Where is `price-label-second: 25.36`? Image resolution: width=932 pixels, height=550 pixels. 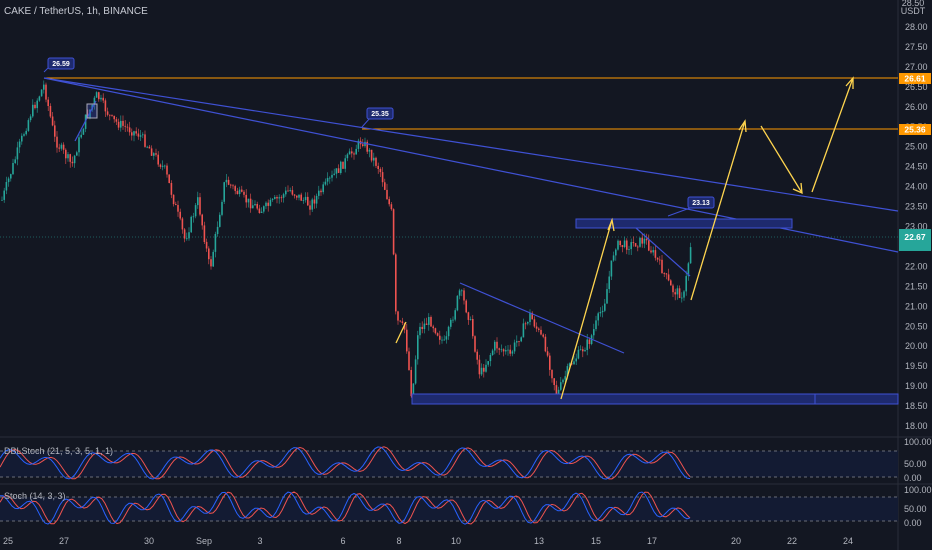
price-label-second: 25.36 is located at coordinates (915, 130).